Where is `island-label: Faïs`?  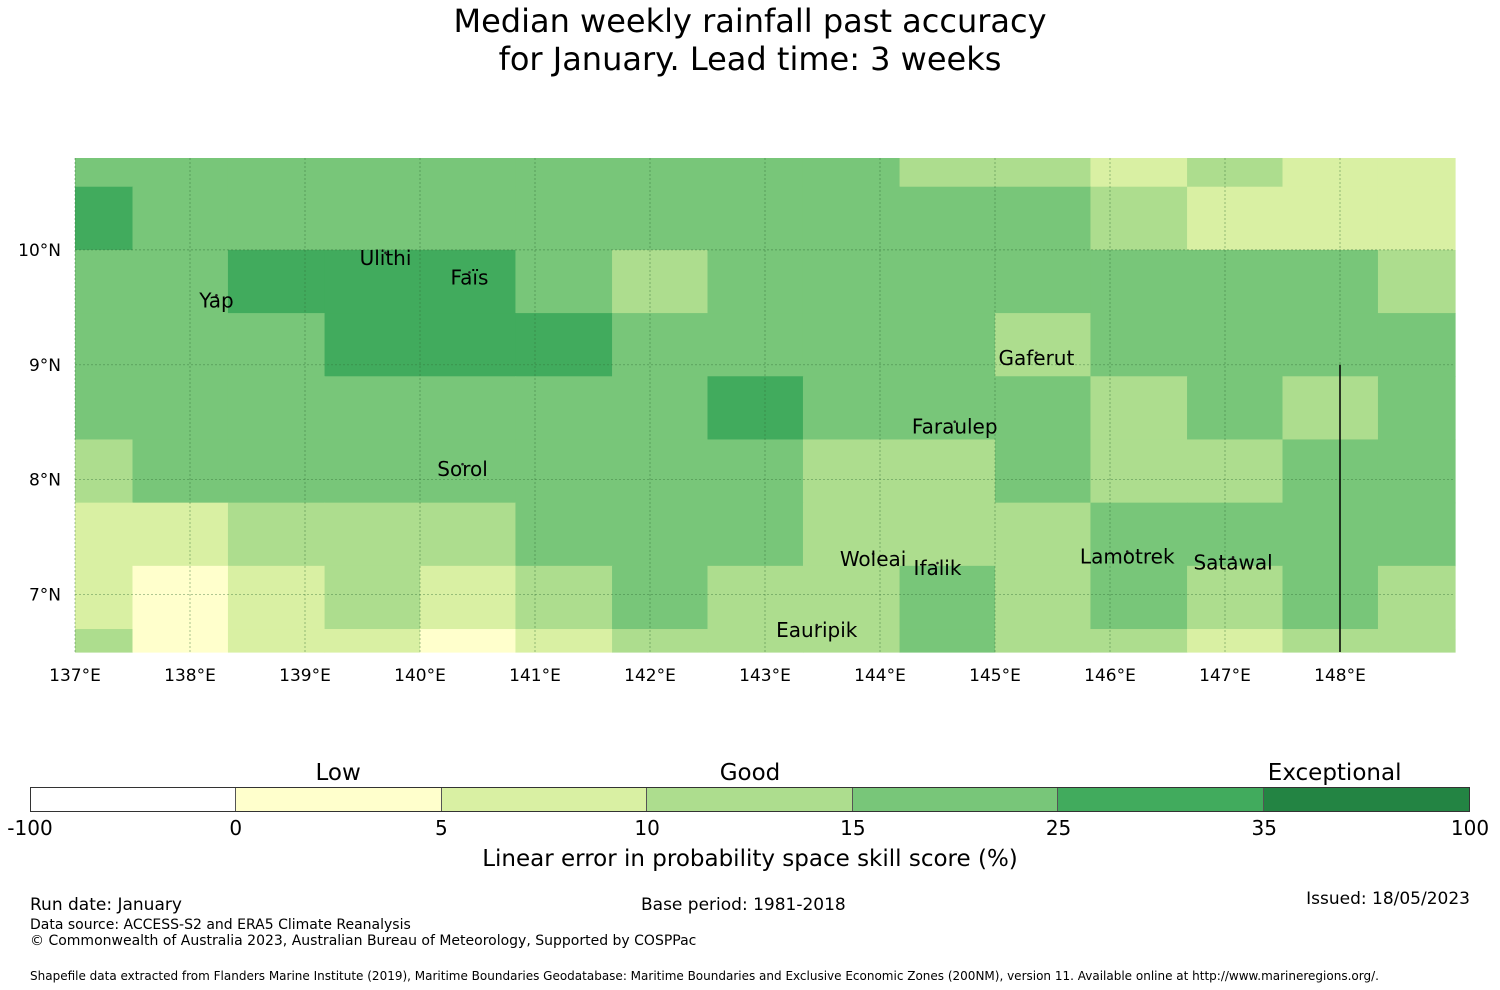
island-label: Faïs is located at coordinates (469, 277).